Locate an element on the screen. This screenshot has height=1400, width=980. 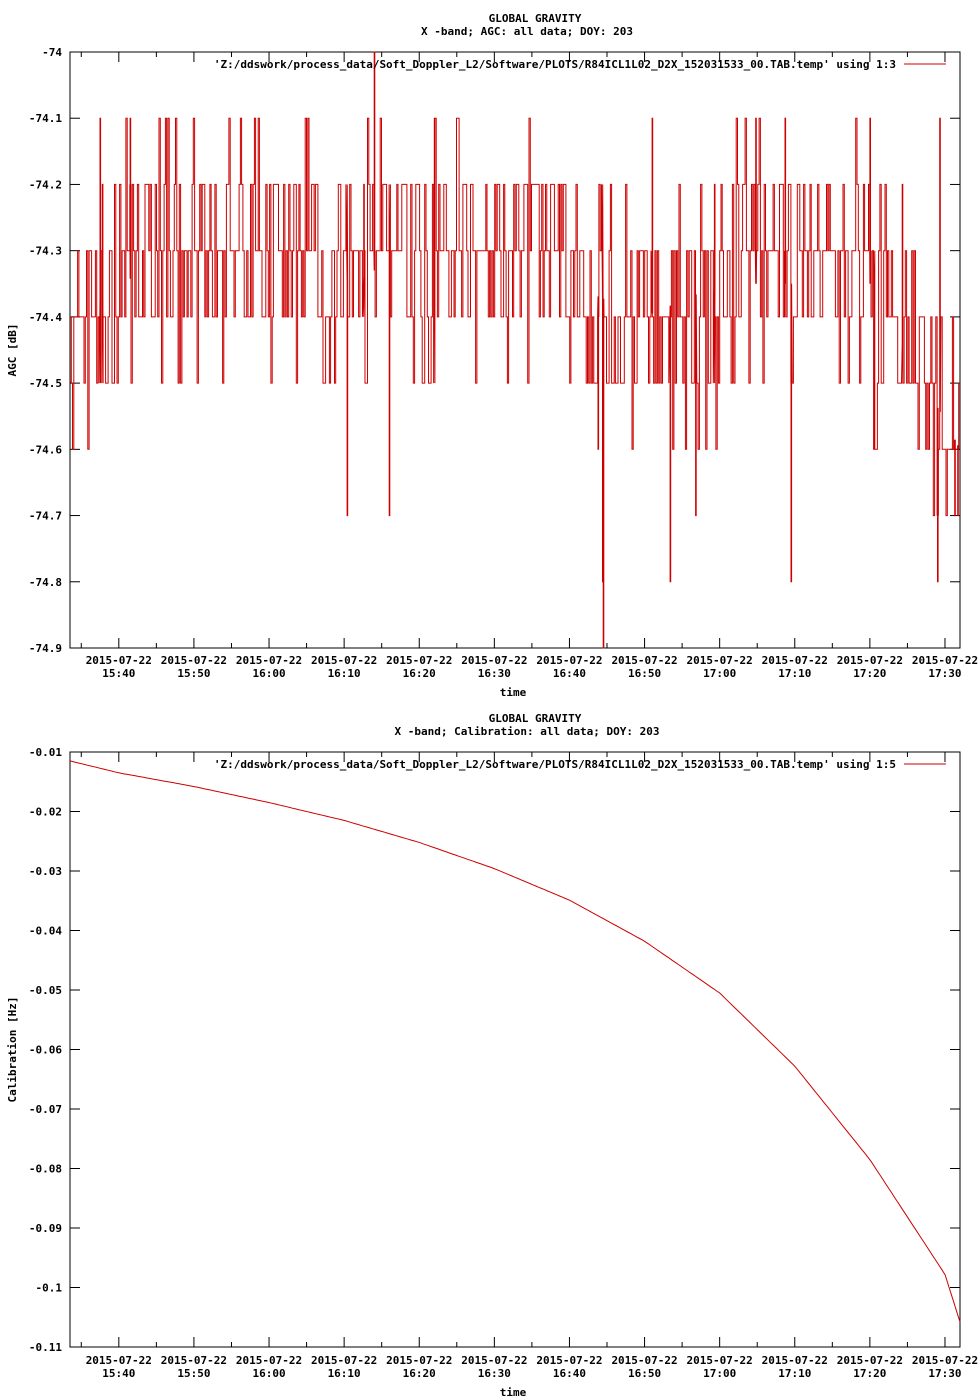
y-tick-label: -0.06 is located at coordinates (45, 1050).